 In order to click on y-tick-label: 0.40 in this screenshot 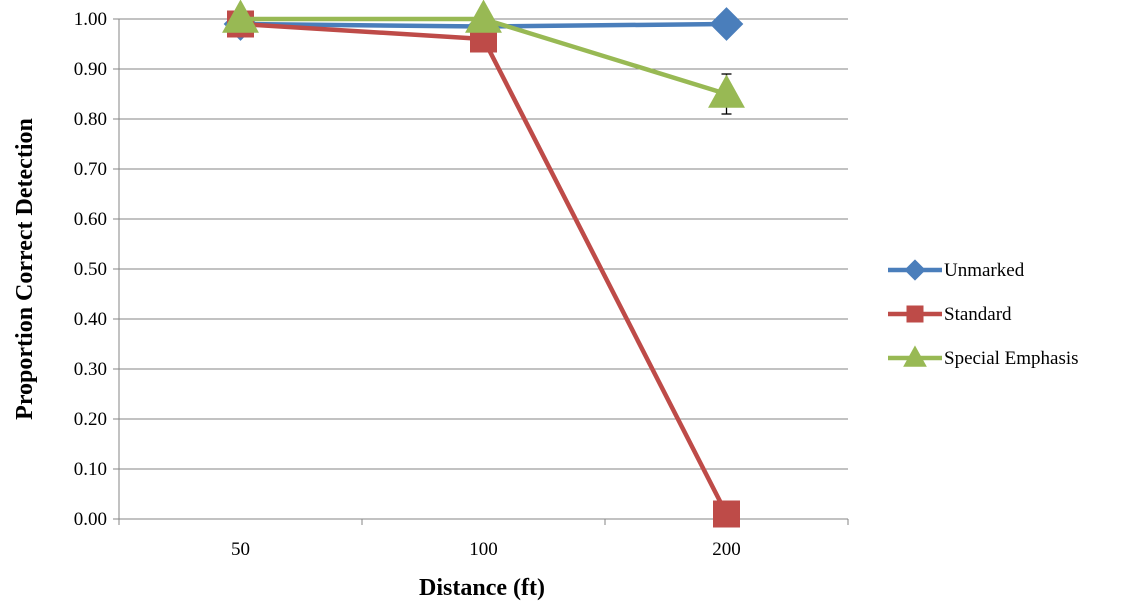, I will do `click(90, 319)`.